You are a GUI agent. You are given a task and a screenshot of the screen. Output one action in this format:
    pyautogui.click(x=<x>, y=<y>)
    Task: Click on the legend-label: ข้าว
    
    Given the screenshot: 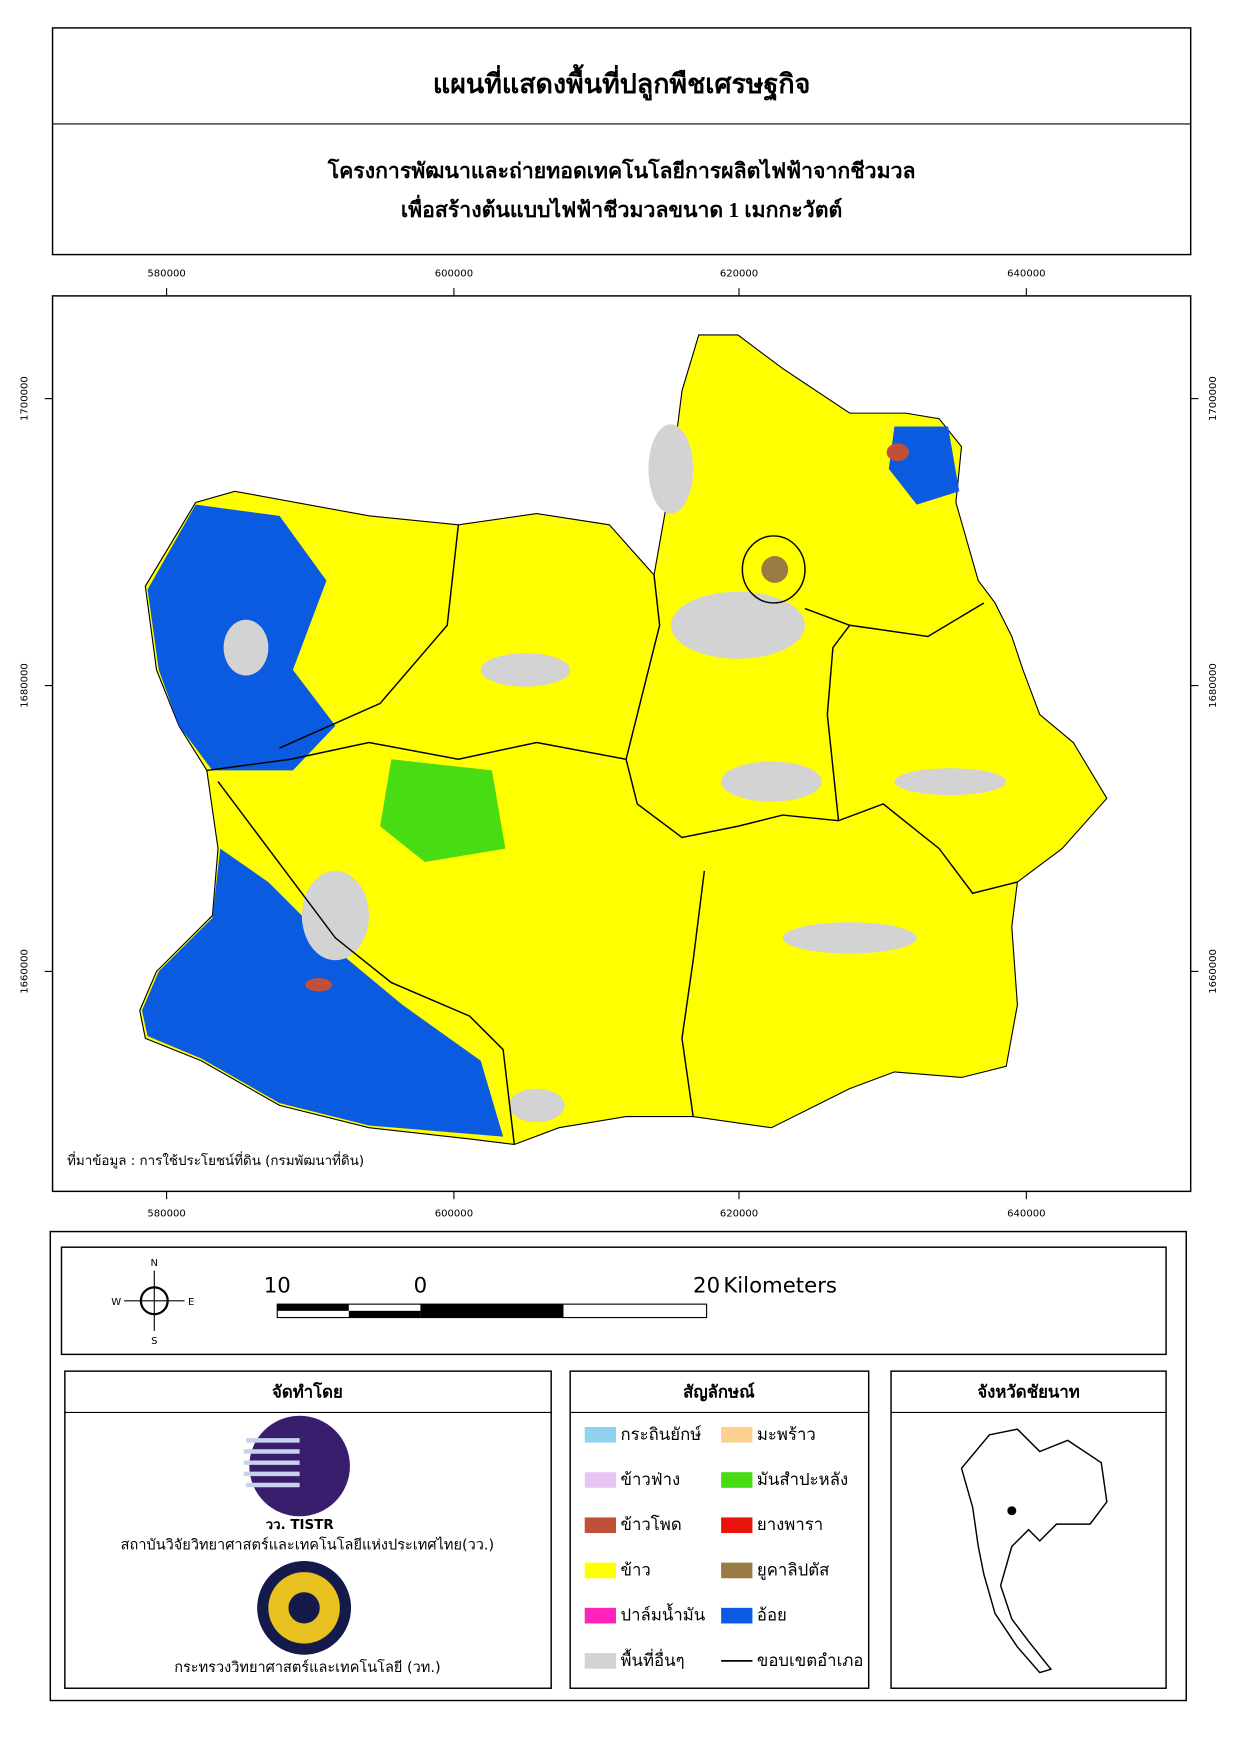 What is the action you would take?
    pyautogui.click(x=636, y=1569)
    